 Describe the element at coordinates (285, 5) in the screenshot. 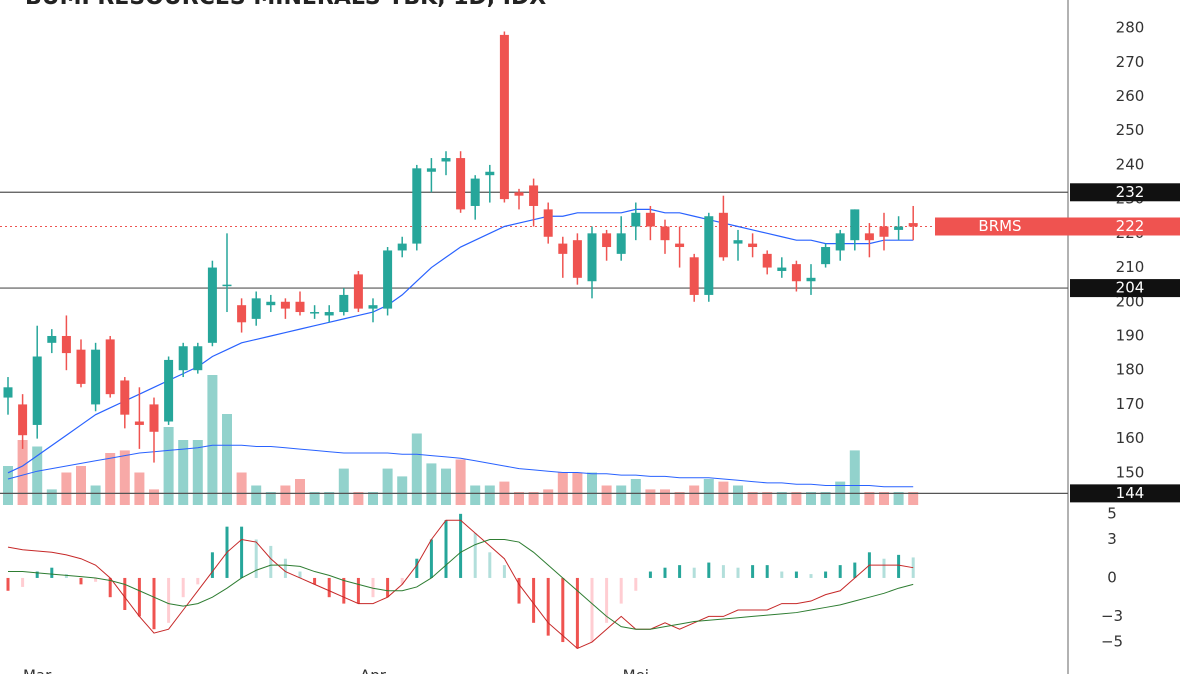

I see `chart-title: BUMI RESOURCES MINERALS TBK, 1D, IDX` at that location.